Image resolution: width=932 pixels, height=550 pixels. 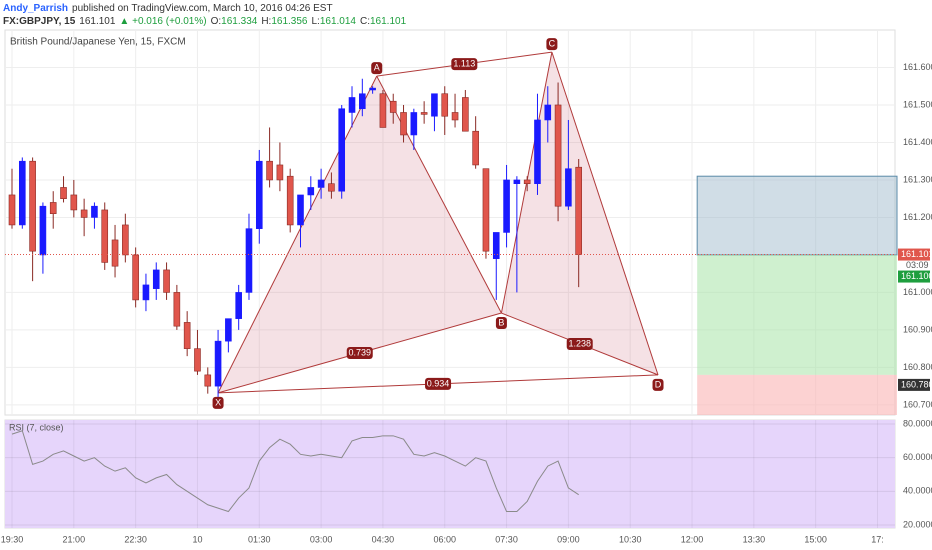 I want to click on x-tick-label: 19:30, so click(x=12, y=539).